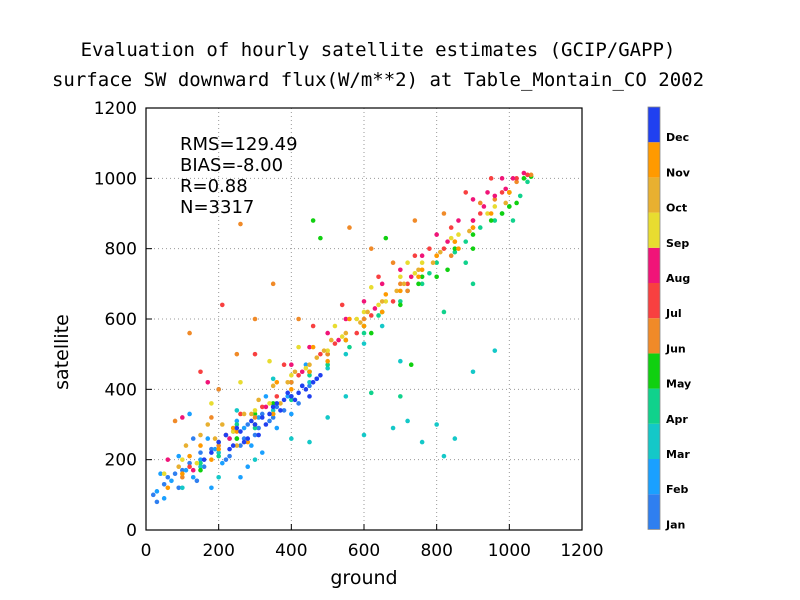 This screenshot has width=800, height=600. What do you see at coordinates (363, 578) in the screenshot?
I see `x-axis-label: ground` at bounding box center [363, 578].